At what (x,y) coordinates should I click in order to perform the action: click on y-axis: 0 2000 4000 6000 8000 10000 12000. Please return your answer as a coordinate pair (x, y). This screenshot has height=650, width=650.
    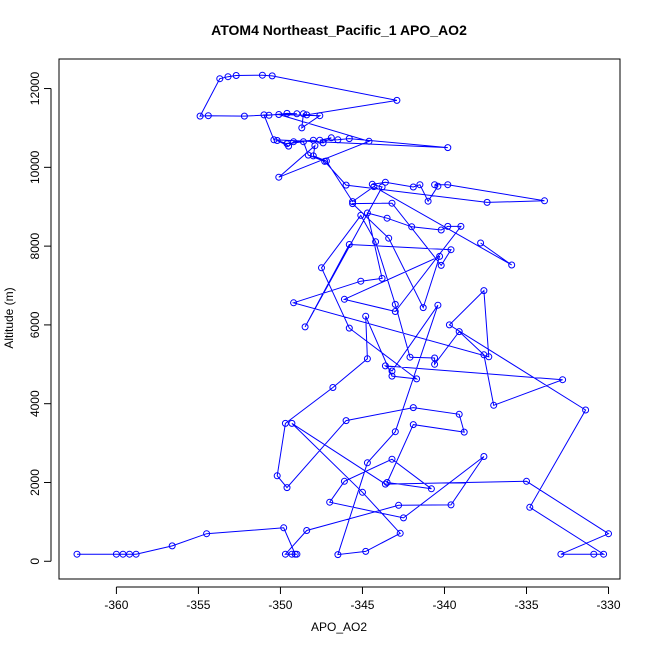
    Looking at the image, I should click on (40, 318).